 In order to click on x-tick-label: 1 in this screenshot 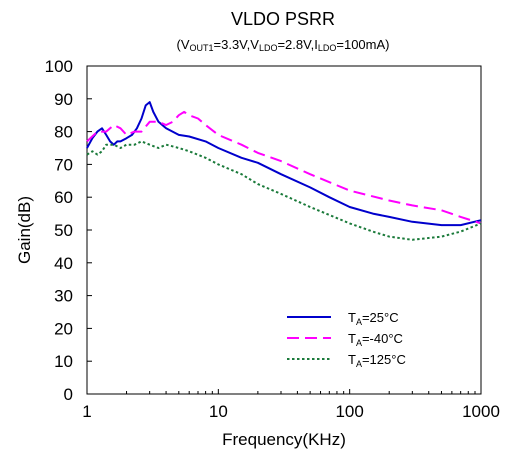, I will do `click(86, 411)`.